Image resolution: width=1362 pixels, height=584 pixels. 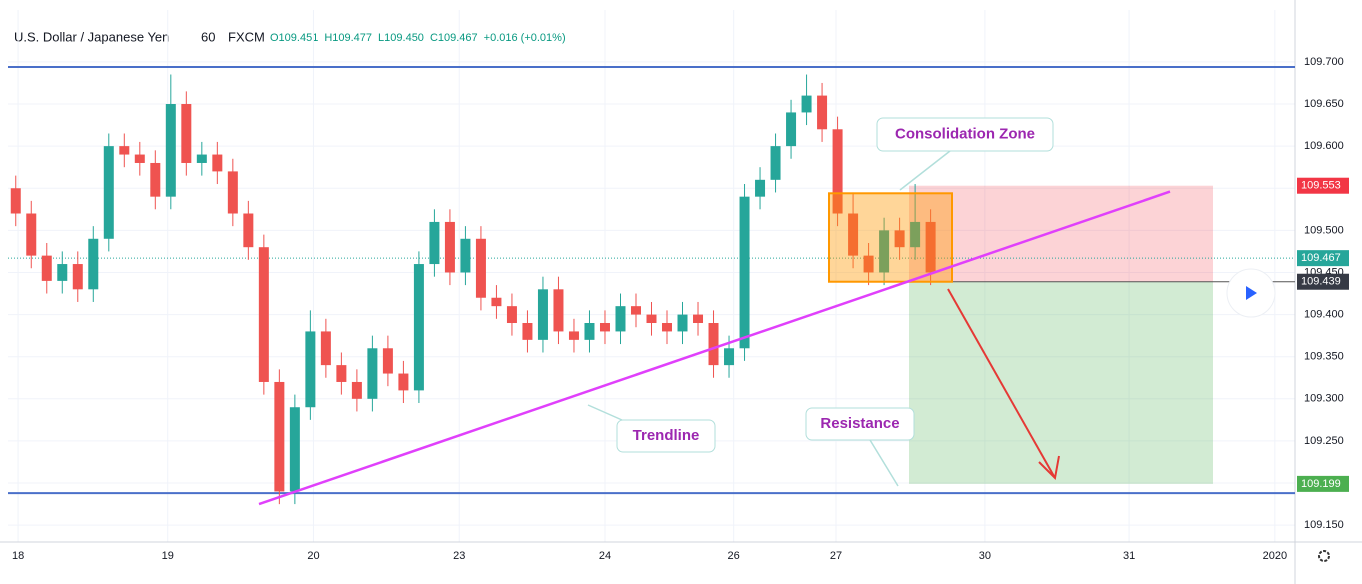 What do you see at coordinates (348, 38) in the screenshot?
I see `legend-item: H109.477` at bounding box center [348, 38].